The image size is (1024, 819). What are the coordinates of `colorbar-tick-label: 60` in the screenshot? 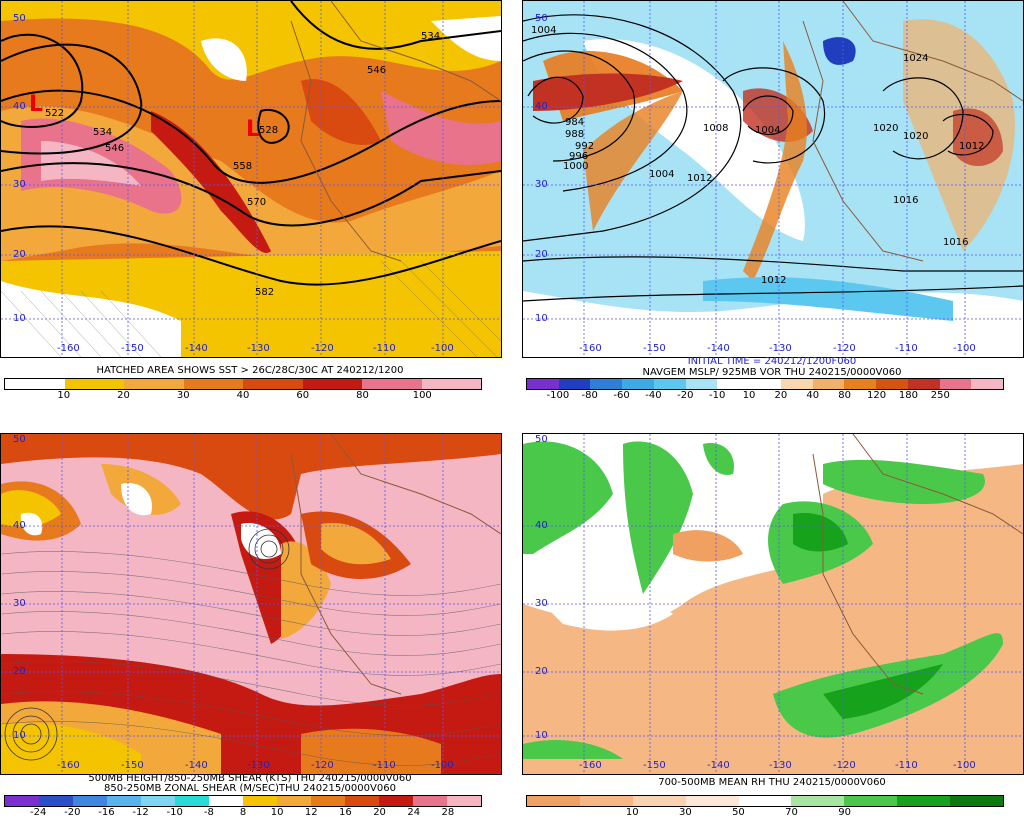 It's located at (303, 395).